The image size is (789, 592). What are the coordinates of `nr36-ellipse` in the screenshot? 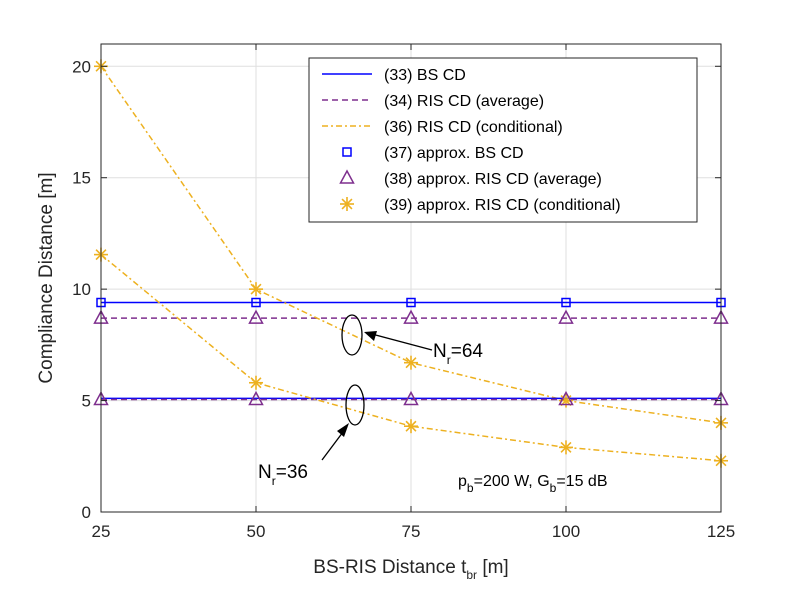 It's located at (355, 405).